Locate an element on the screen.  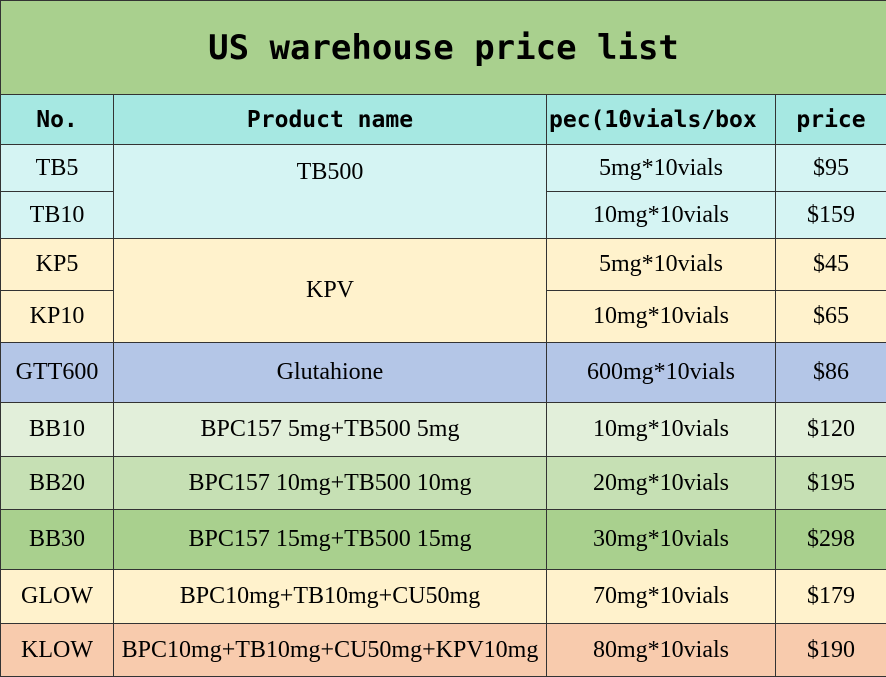
header-product: Product name is located at coordinates (330, 119).